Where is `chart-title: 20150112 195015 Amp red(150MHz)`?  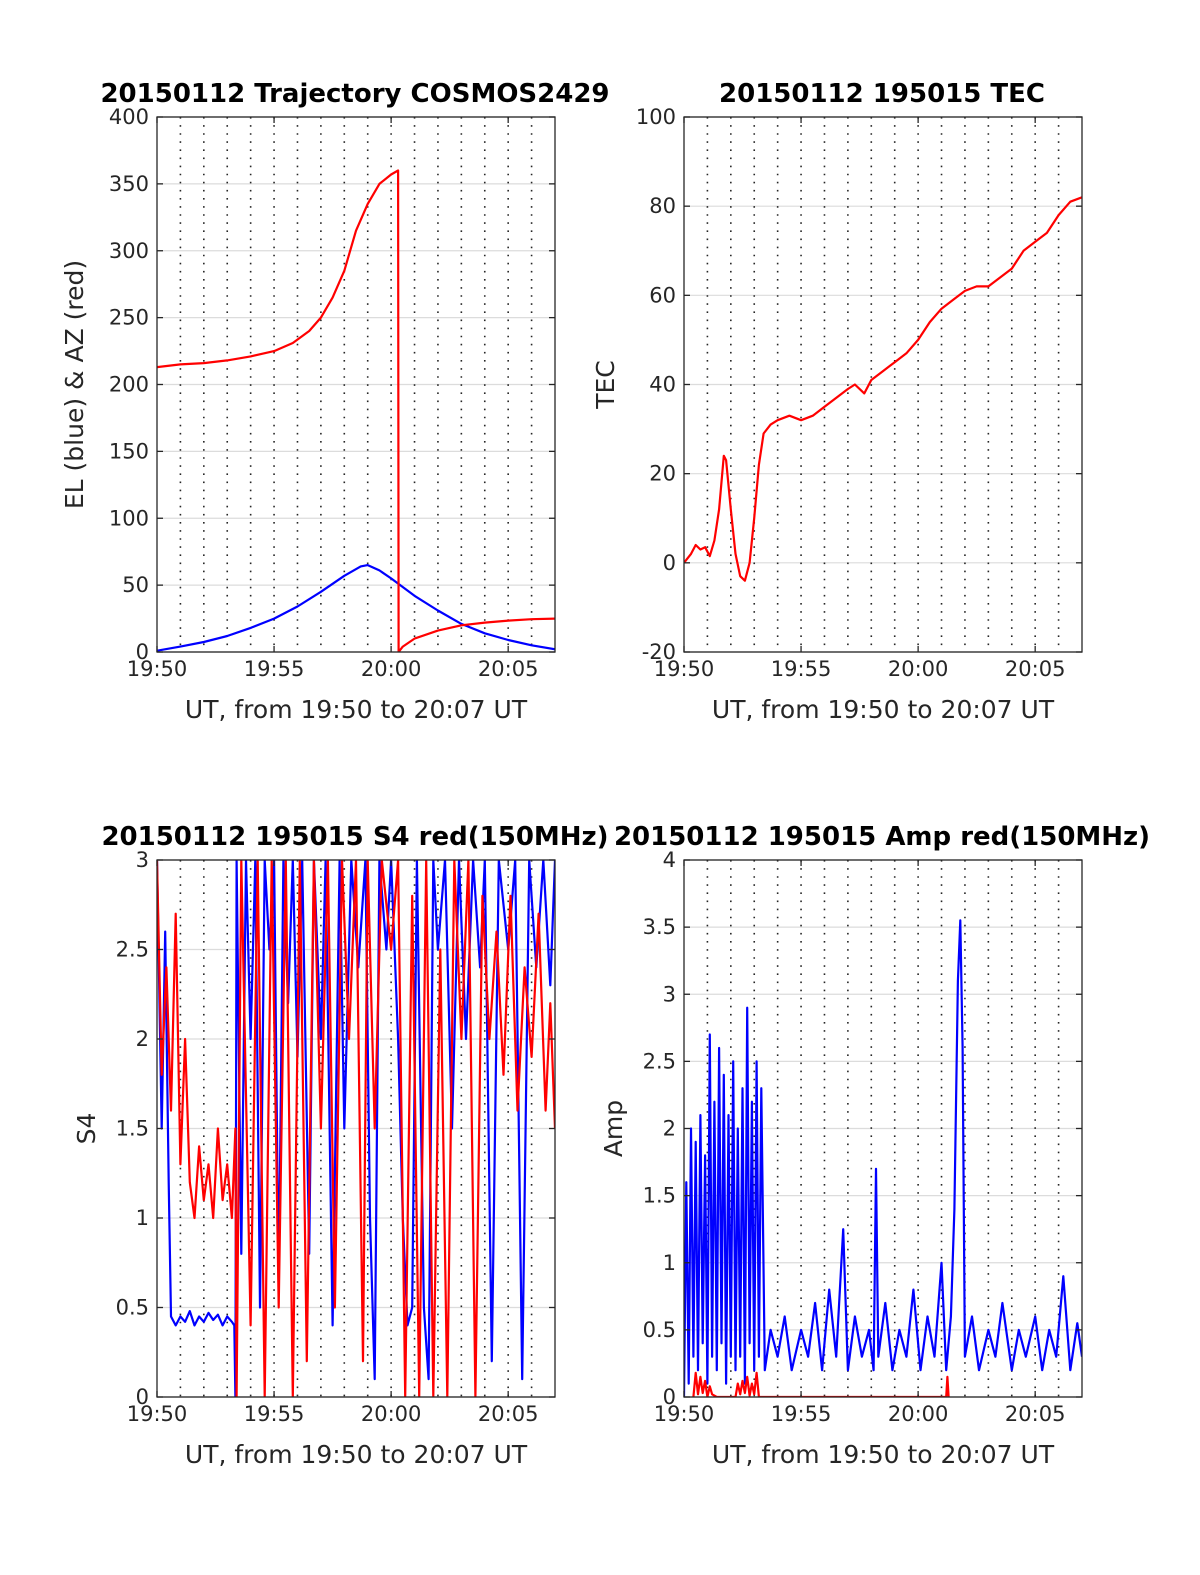 chart-title: 20150112 195015 Amp red(150MHz) is located at coordinates (882, 837).